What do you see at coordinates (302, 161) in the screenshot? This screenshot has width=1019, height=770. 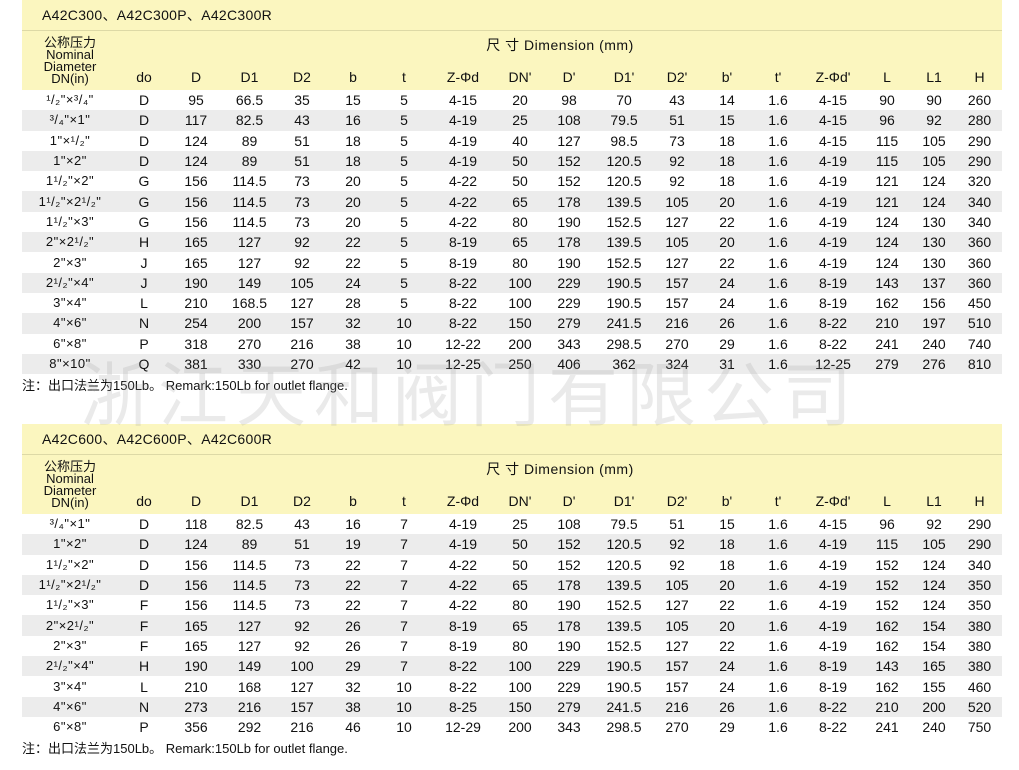 I see `table-cell: 51` at bounding box center [302, 161].